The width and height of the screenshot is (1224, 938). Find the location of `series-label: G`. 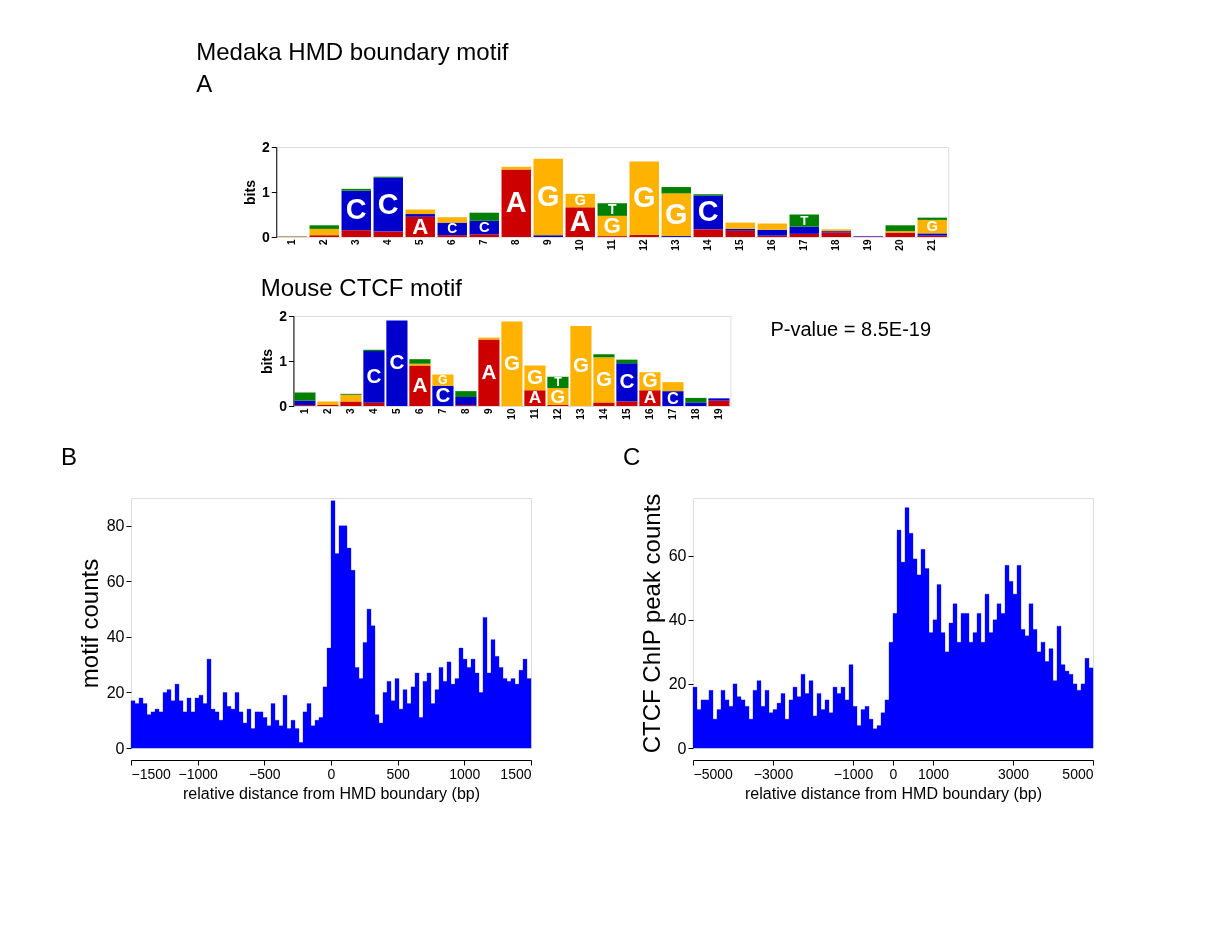

series-label: G is located at coordinates (580, 199).